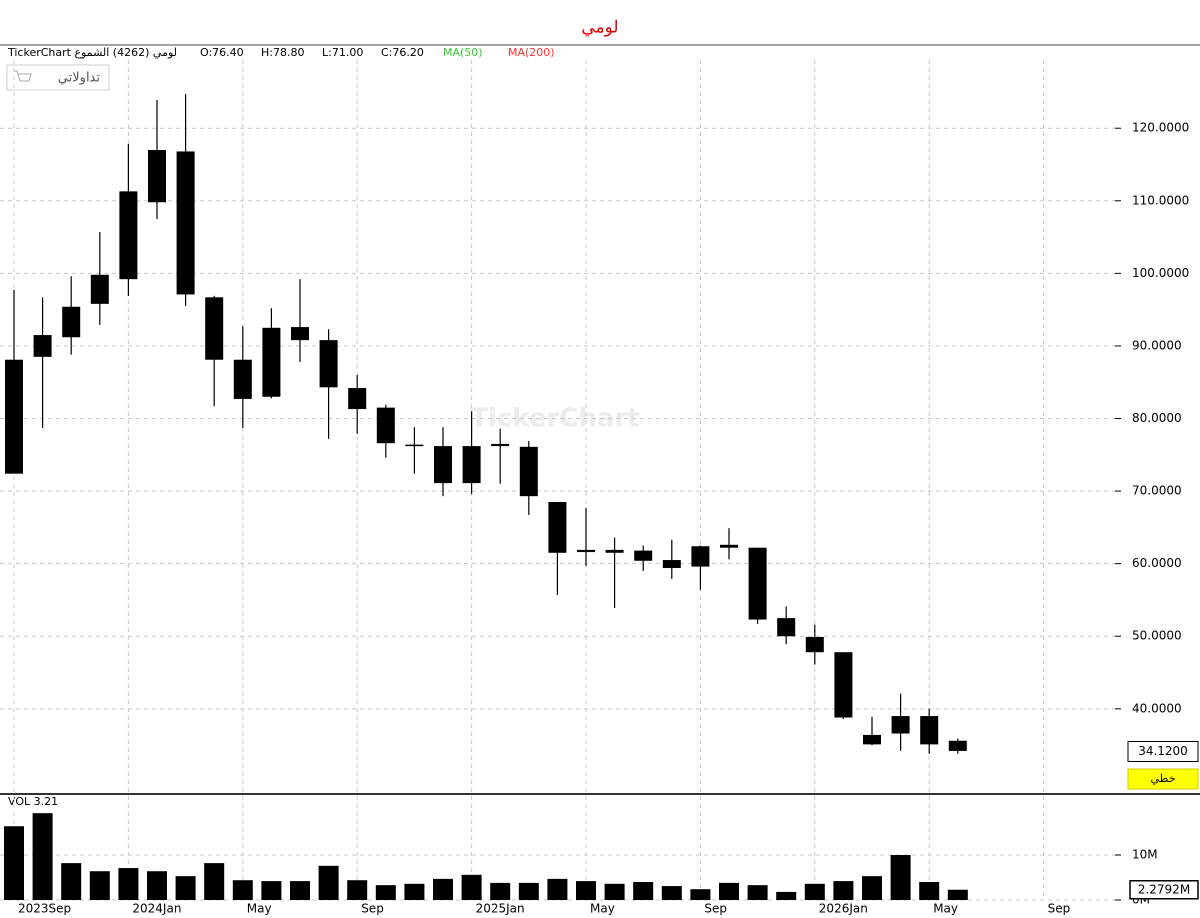 This screenshot has height=918, width=1200. I want to click on ticker-label: TickerChart لومي (4262) الشموع, so click(92, 52).